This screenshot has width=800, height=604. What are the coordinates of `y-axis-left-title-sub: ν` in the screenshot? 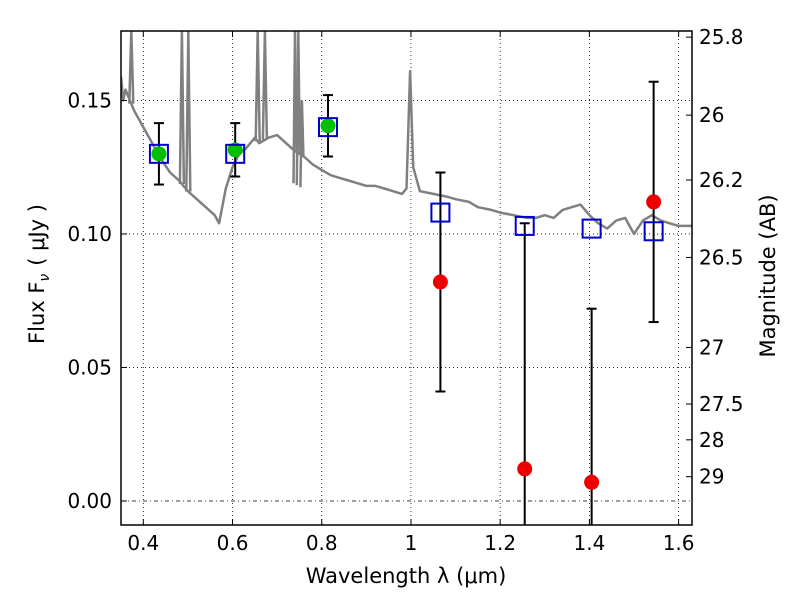 It's located at (45, 278).